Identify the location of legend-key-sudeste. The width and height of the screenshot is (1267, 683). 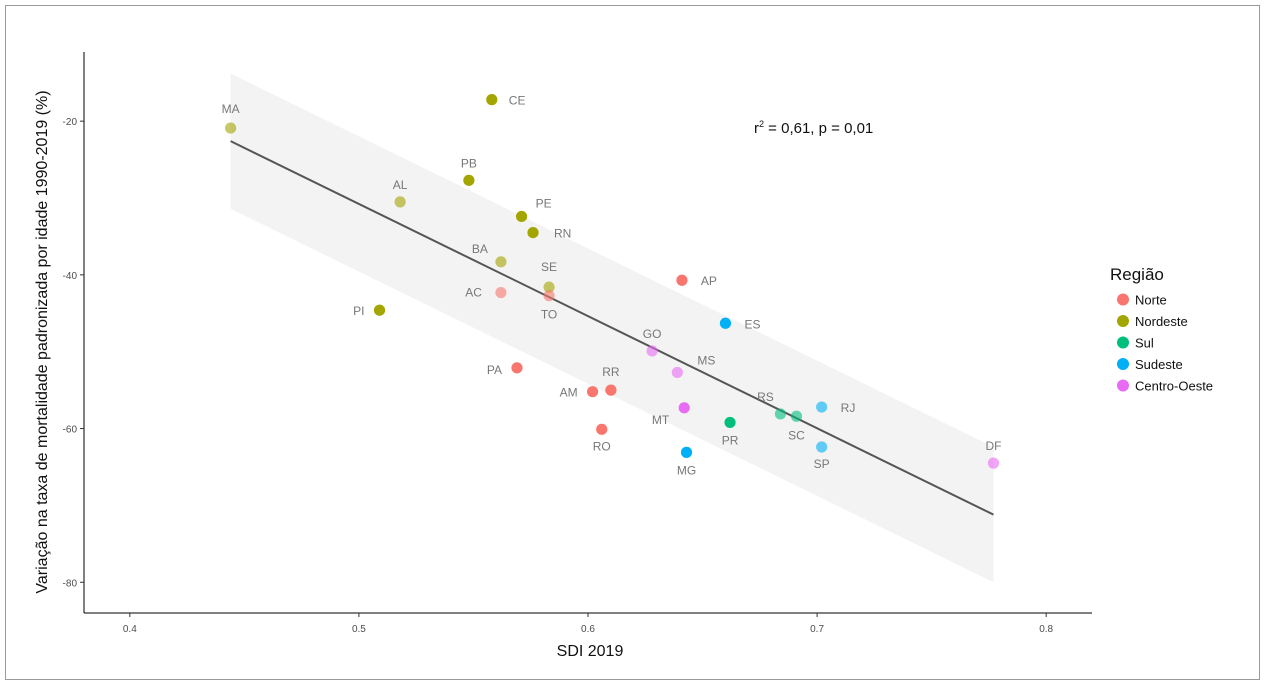
(1123, 364).